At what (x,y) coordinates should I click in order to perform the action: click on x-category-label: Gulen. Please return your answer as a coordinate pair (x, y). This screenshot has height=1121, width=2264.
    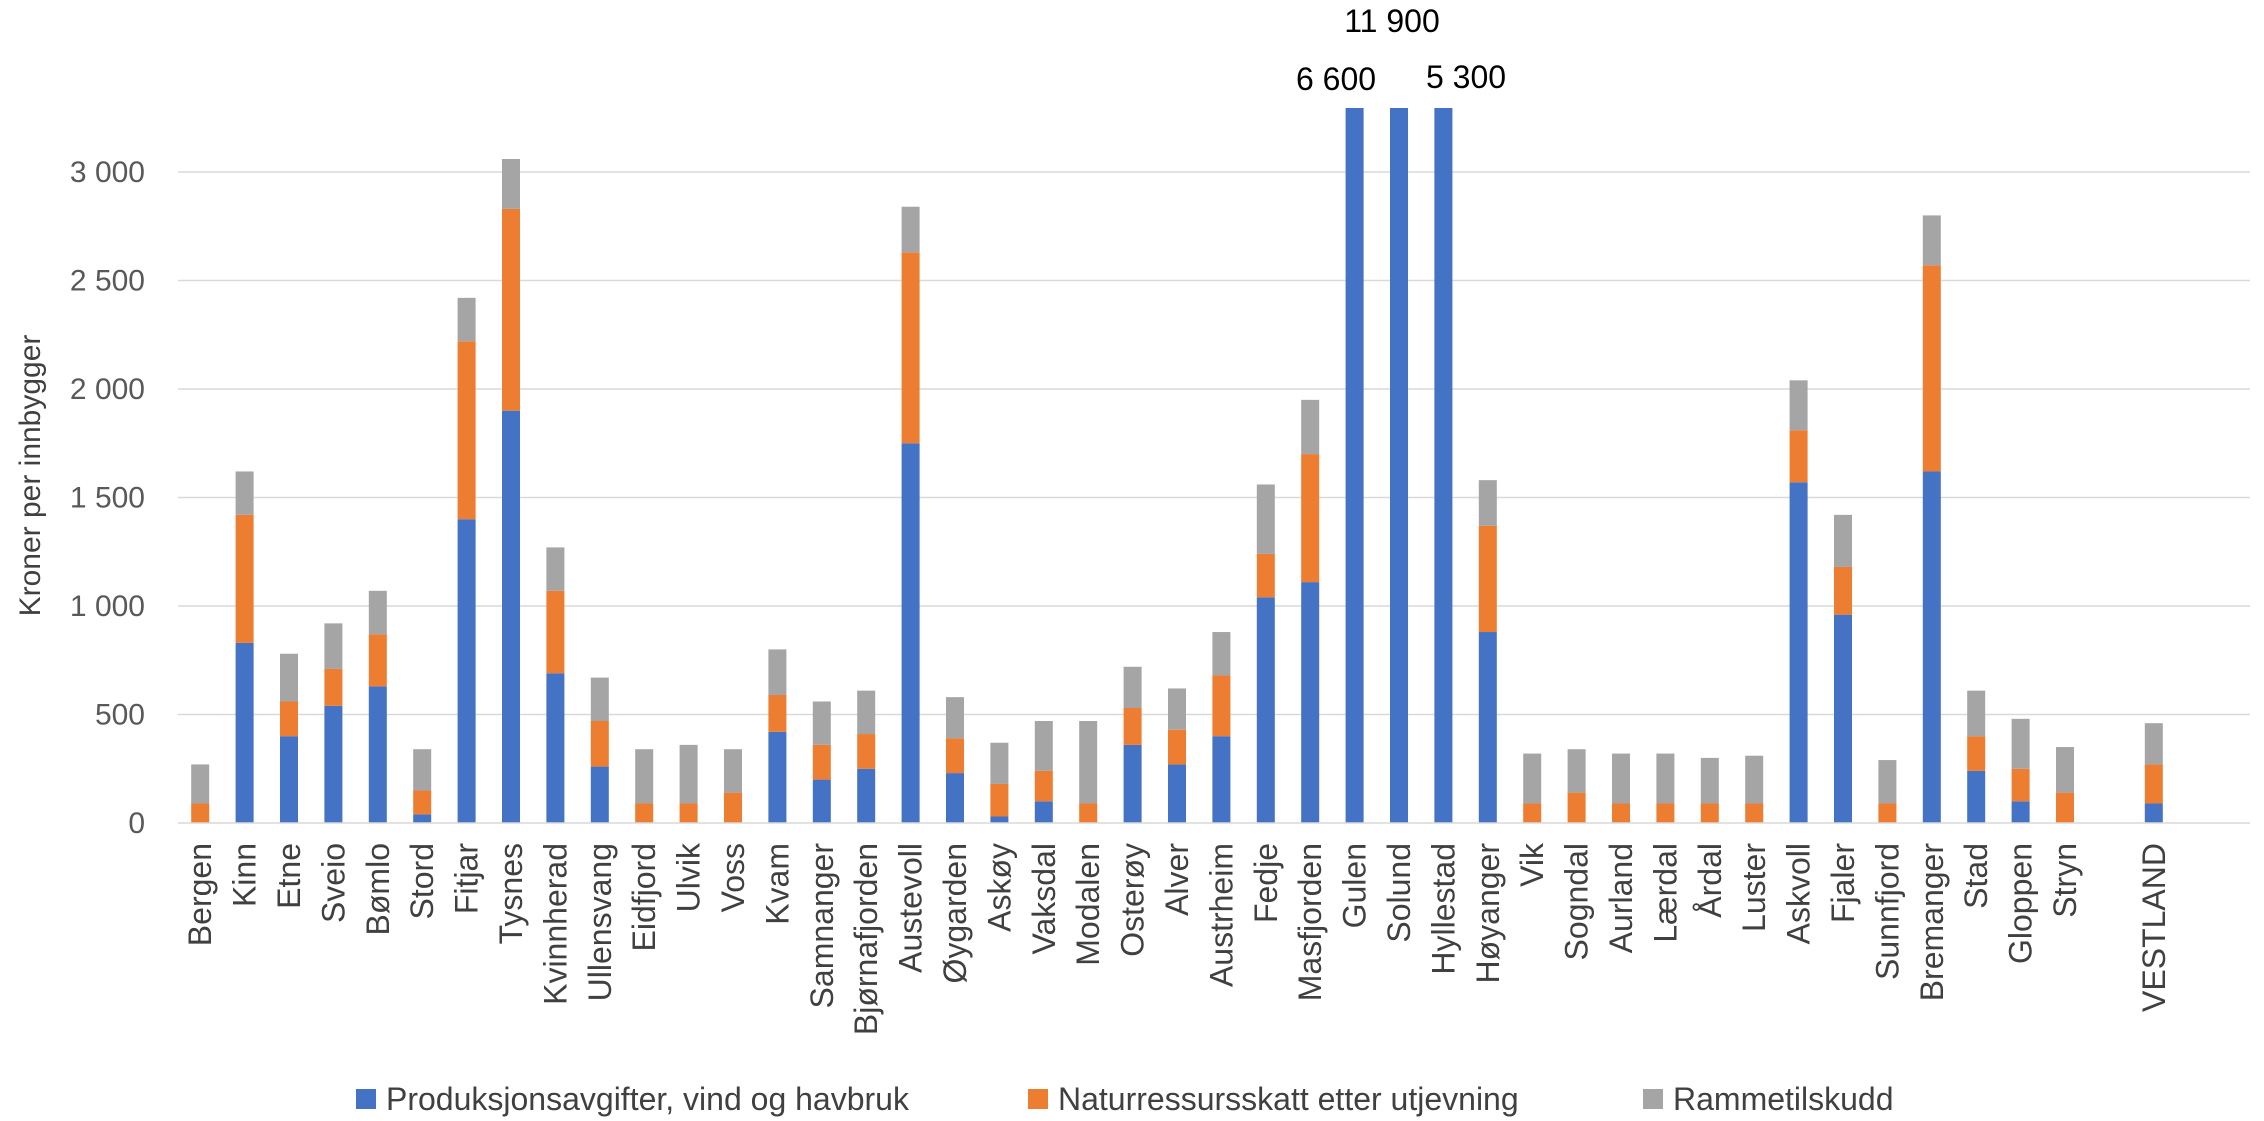
    Looking at the image, I should click on (1355, 885).